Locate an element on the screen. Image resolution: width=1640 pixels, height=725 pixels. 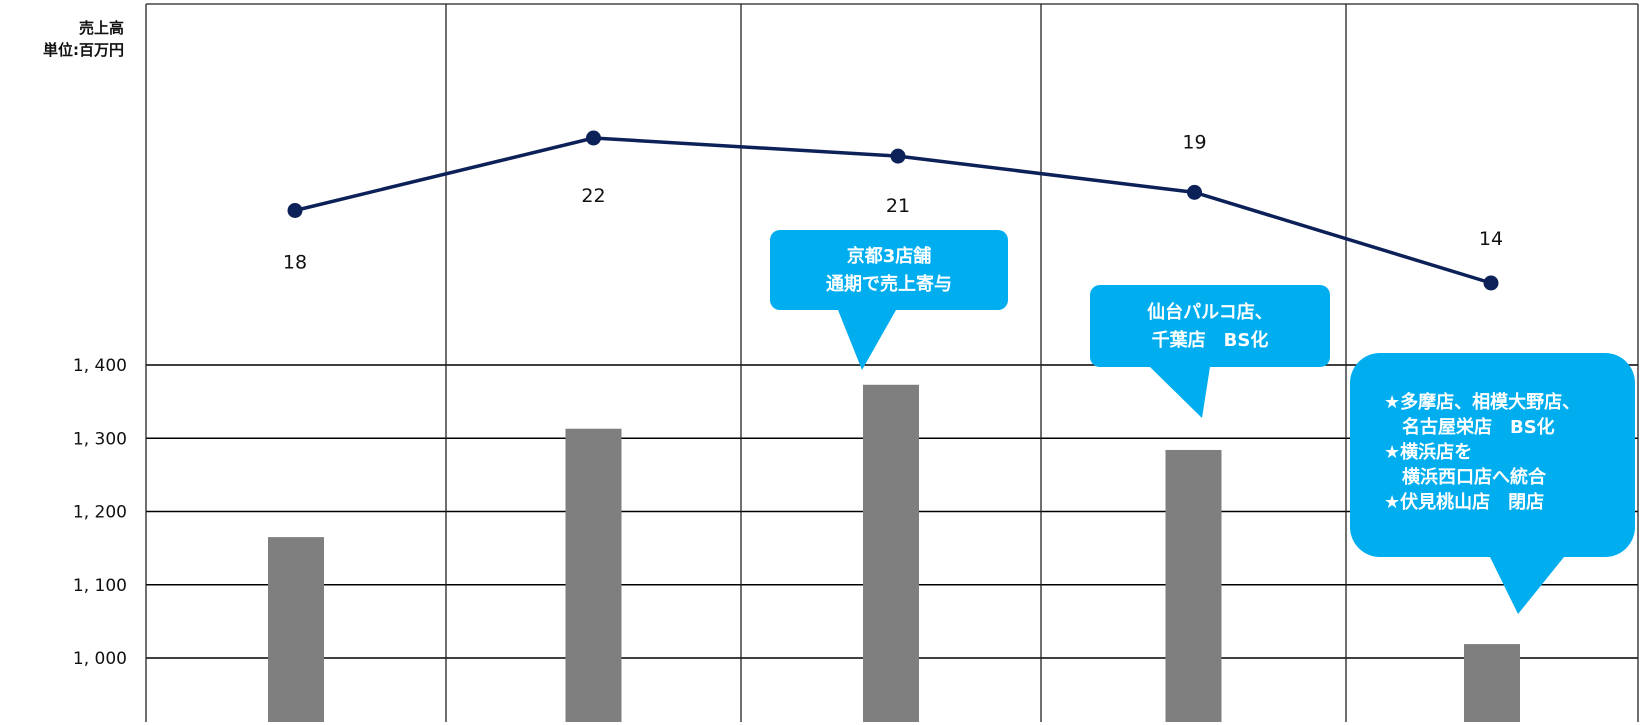
callout: 仙台パルコ店、千葉店 BS化 is located at coordinates (1210, 351).